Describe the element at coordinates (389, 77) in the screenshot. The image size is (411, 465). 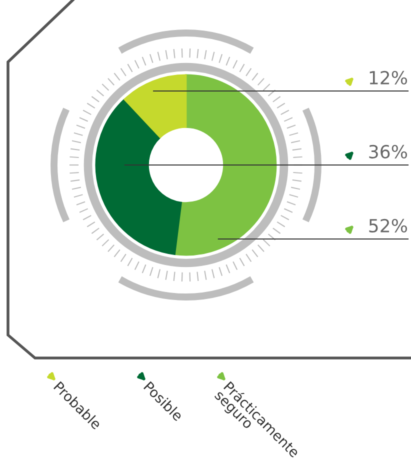
I see `data-label: 12%` at that location.